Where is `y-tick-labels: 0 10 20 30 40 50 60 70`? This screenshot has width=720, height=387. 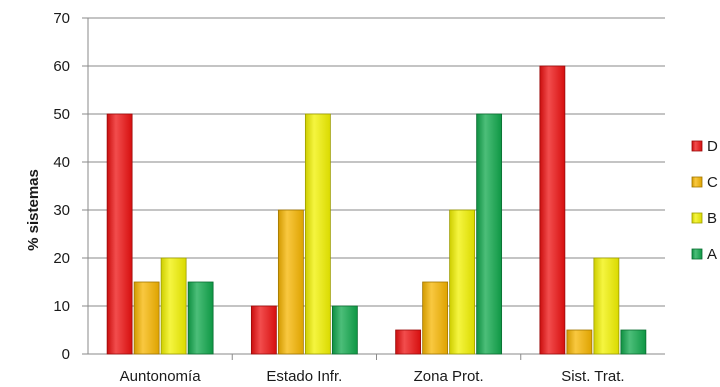 y-tick-labels: 0 10 20 30 40 50 60 70 is located at coordinates (61, 186).